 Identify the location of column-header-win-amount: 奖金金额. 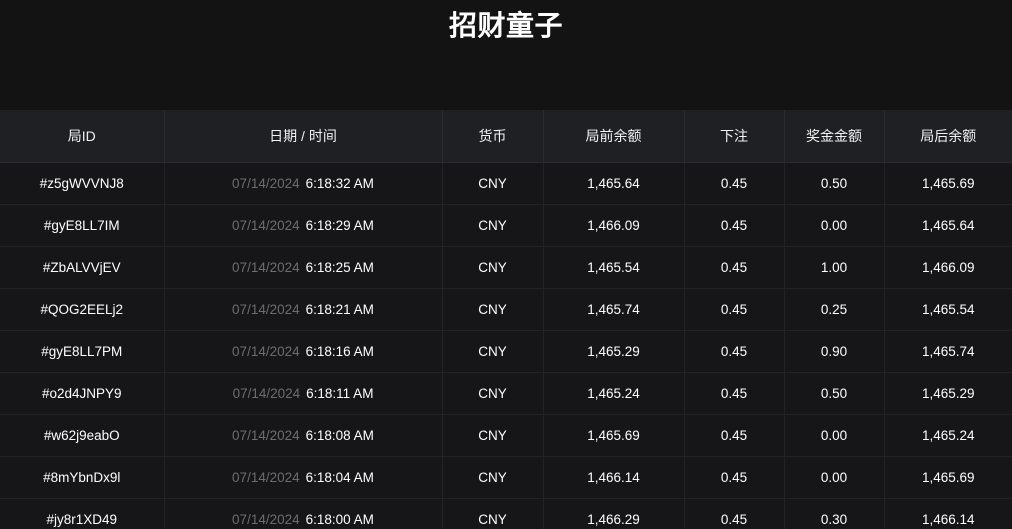
(834, 136).